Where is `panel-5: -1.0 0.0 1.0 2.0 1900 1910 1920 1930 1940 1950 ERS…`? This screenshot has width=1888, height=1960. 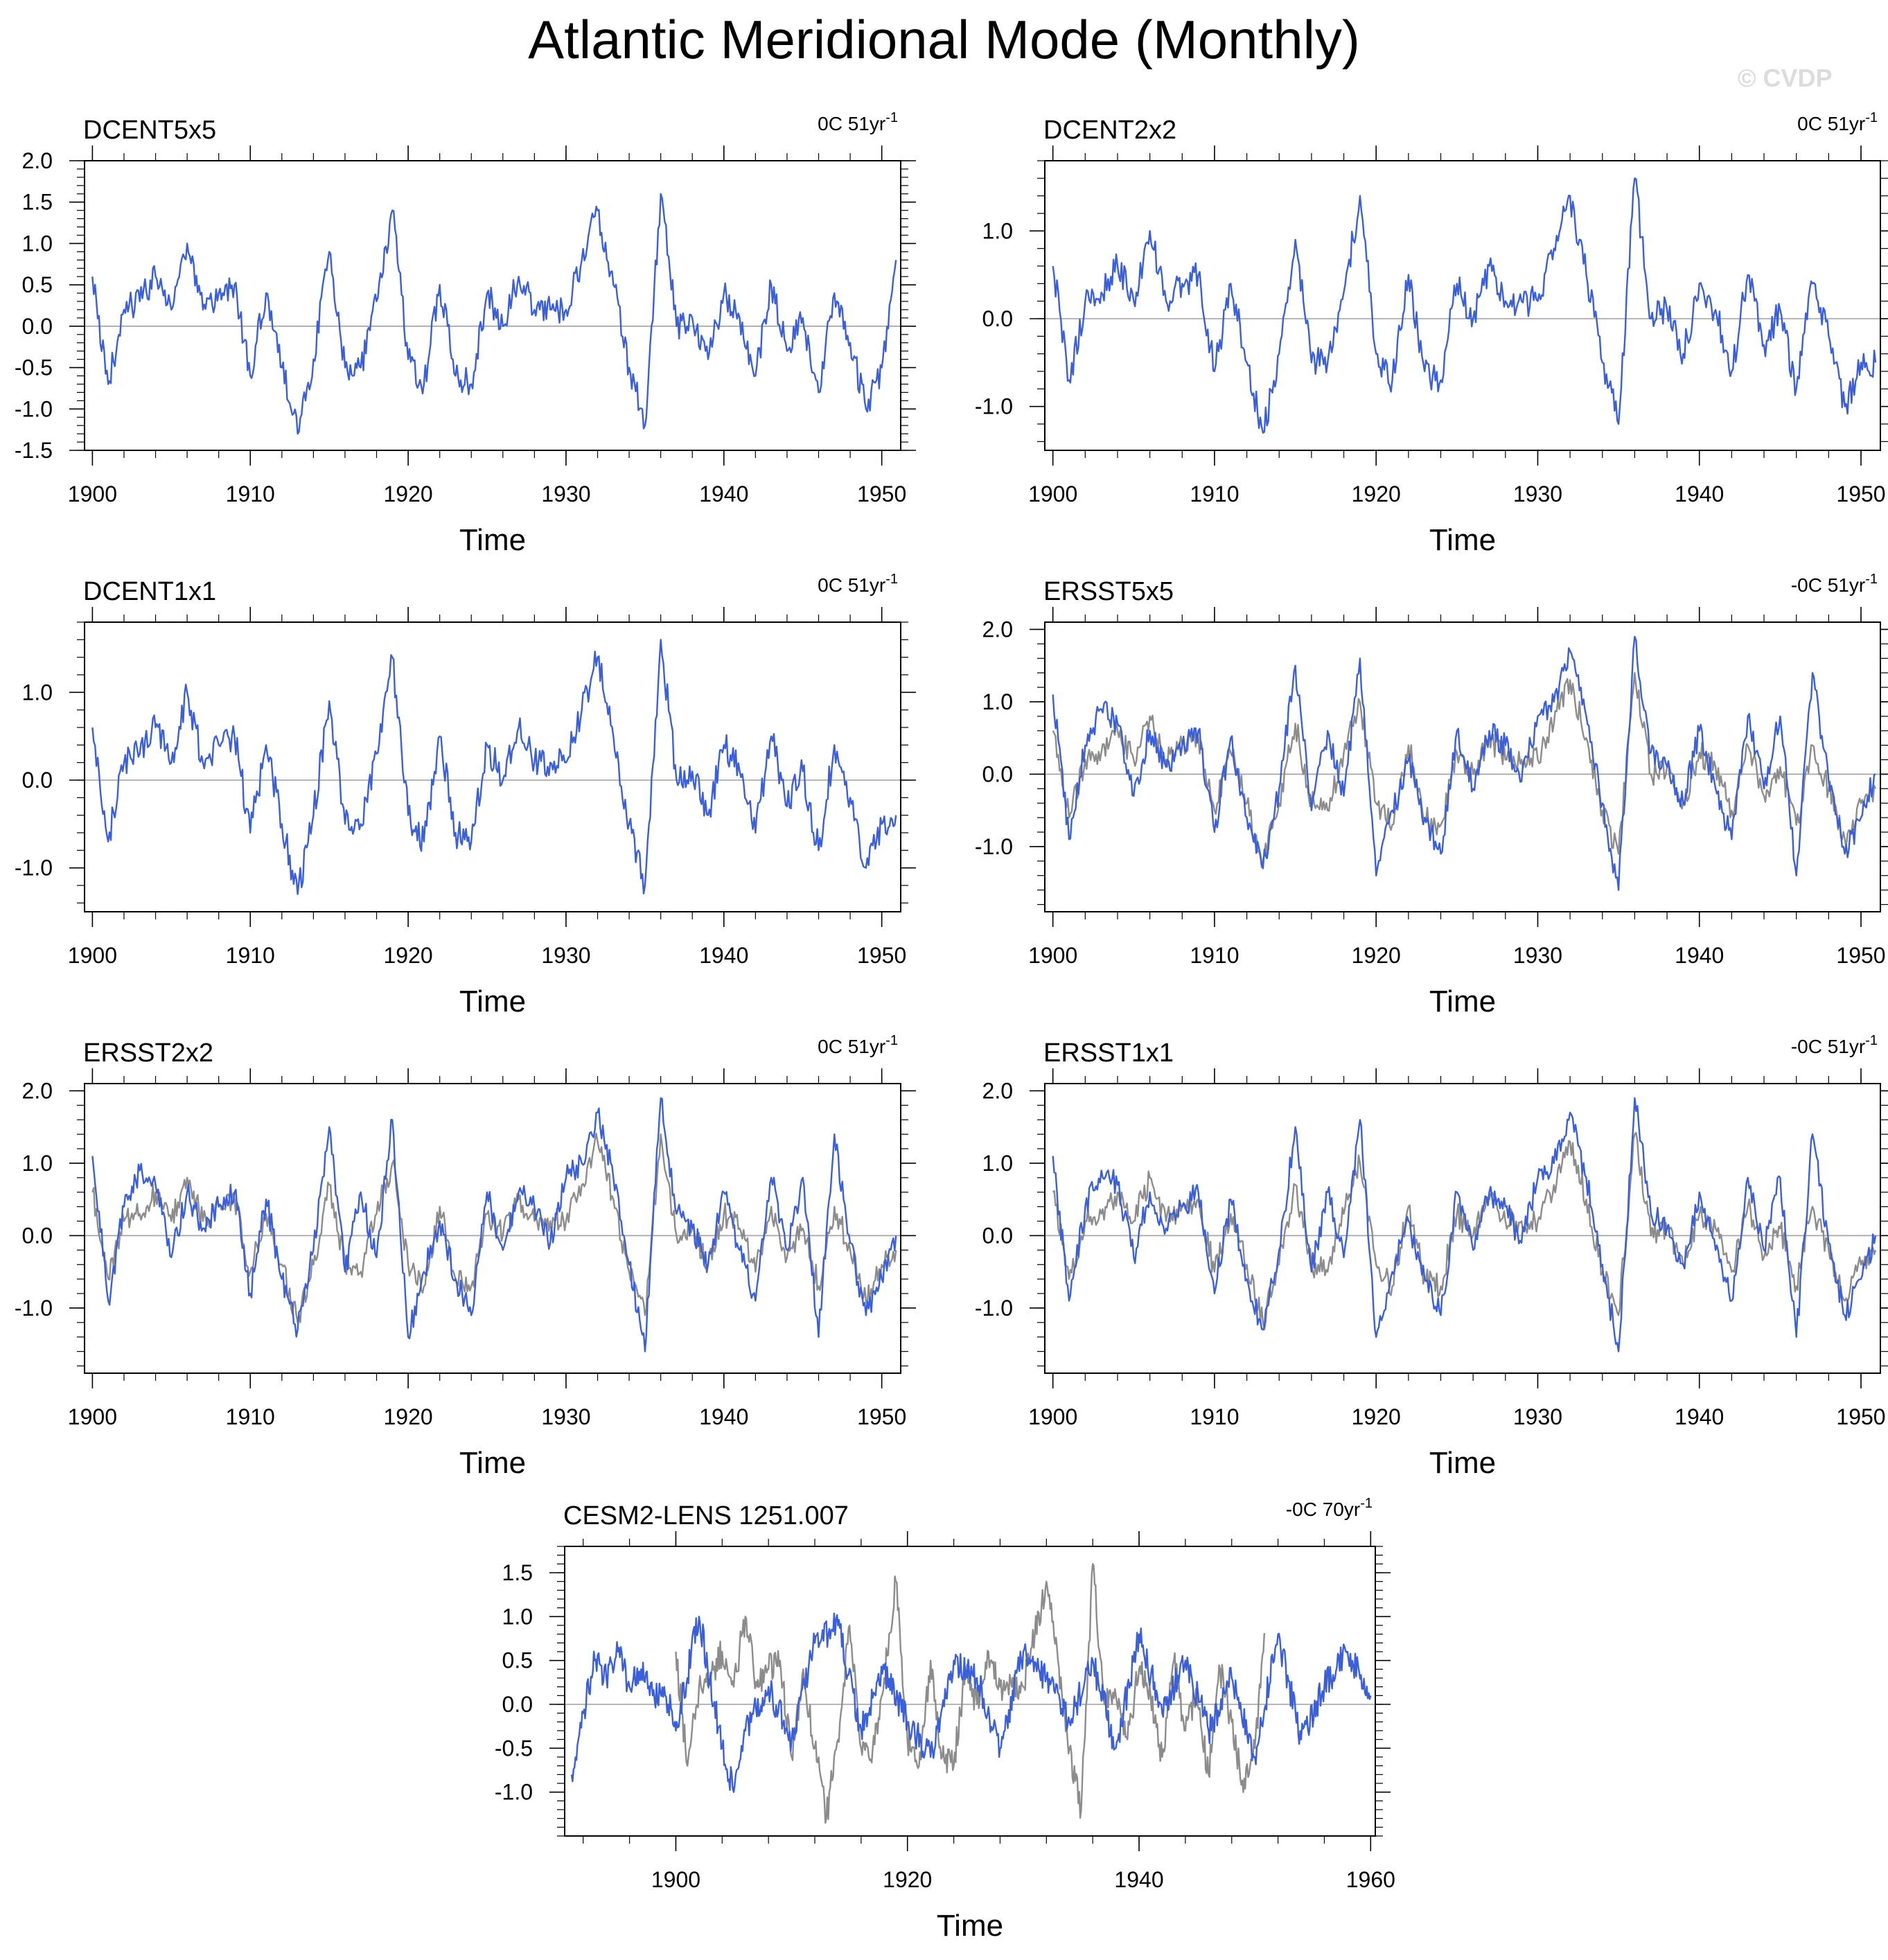 panel-5: -1.0 0.0 1.0 2.0 1900 1910 1920 1930 1940 1950 ERS… is located at coordinates (466, 1256).